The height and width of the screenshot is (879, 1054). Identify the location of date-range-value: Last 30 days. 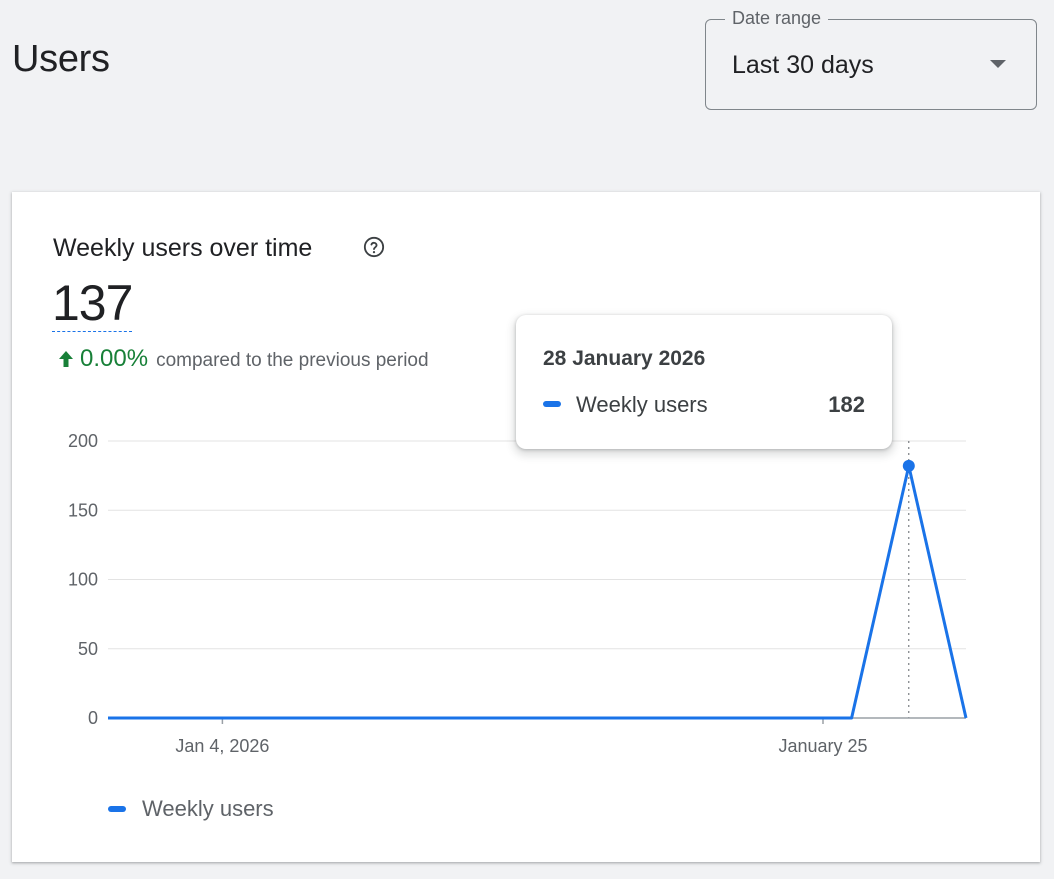
(803, 65).